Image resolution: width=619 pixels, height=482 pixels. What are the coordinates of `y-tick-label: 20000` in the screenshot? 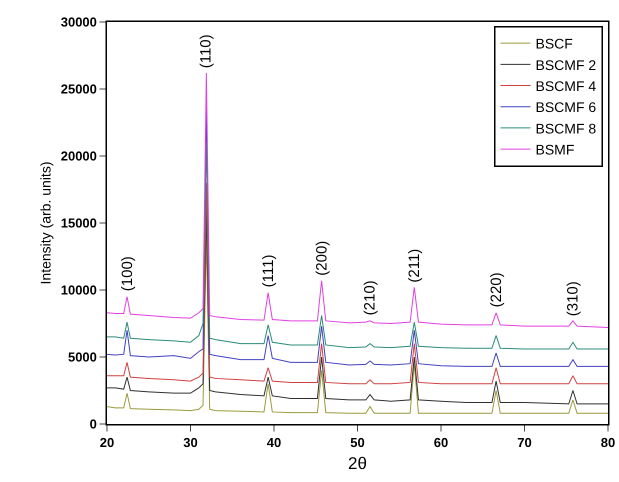 It's located at (78, 156).